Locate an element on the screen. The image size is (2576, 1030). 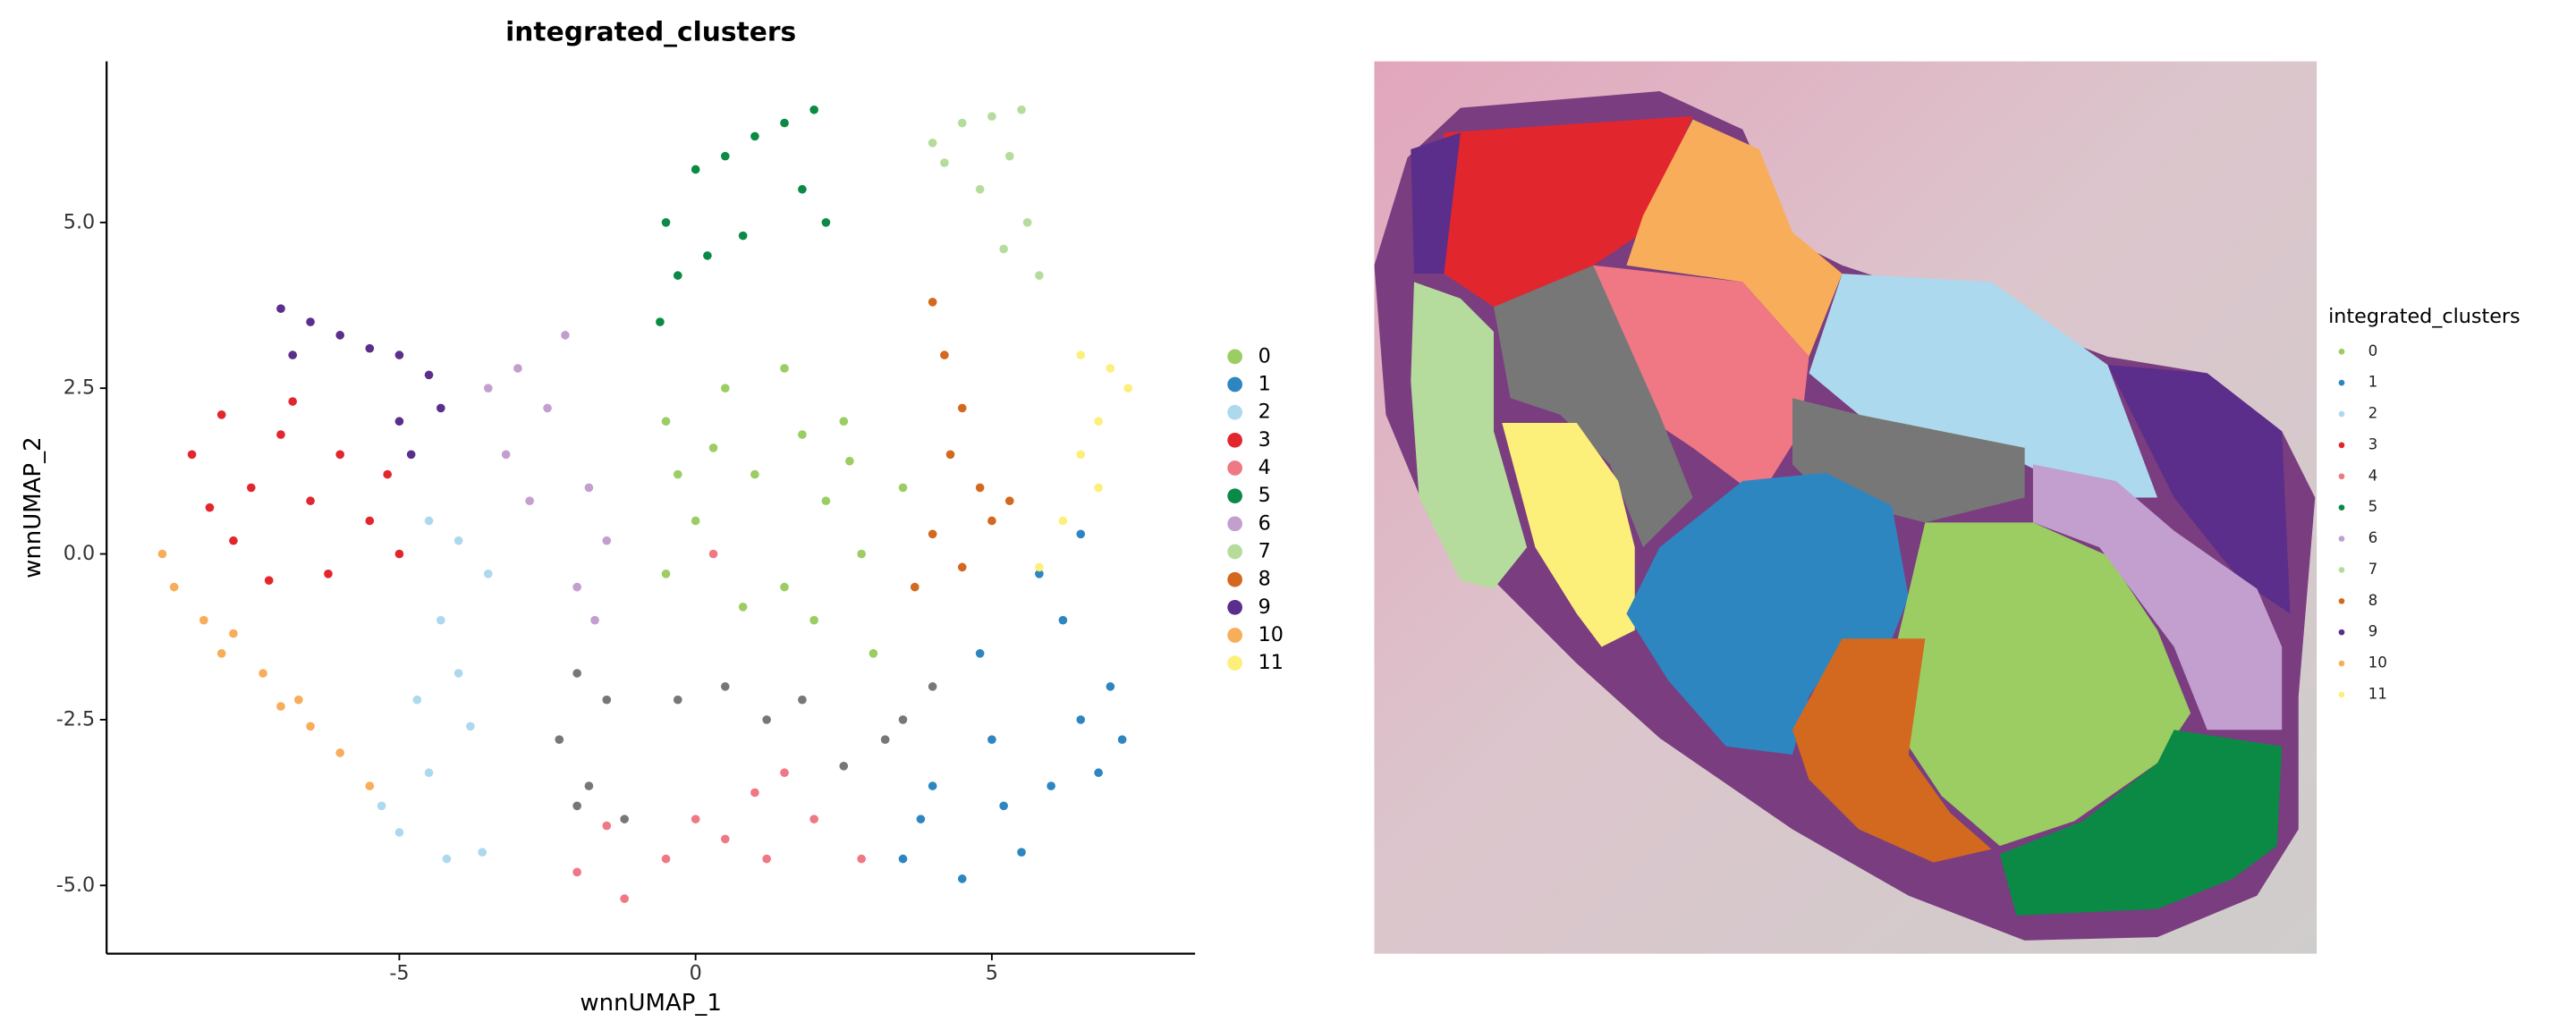
legend-label: 4 is located at coordinates (2373, 475).